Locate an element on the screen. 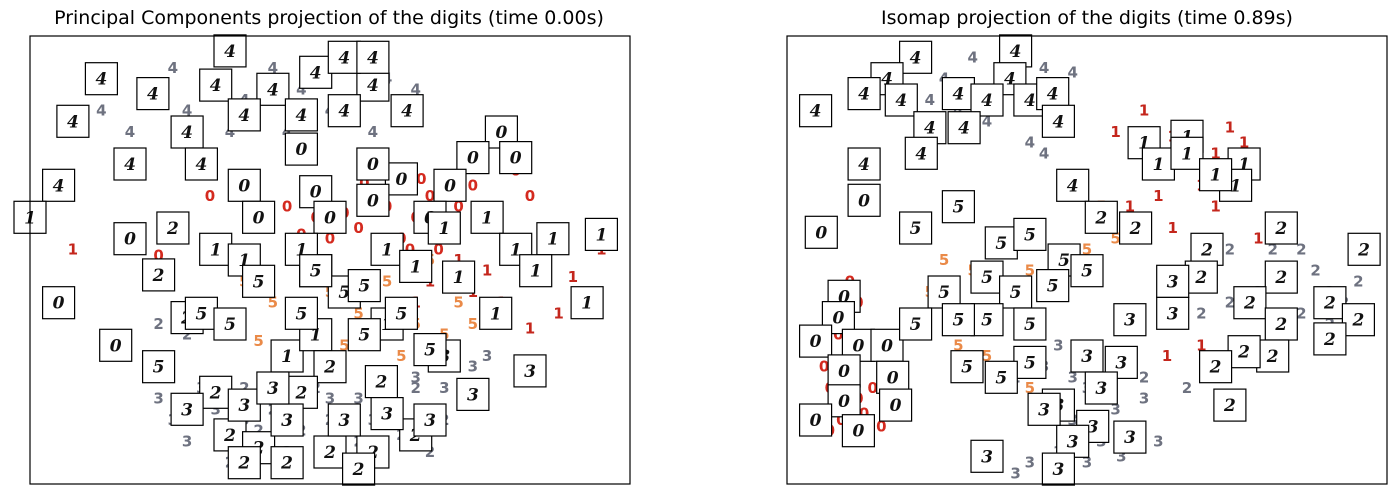  digit-thumbnail: 0 is located at coordinates (895, 405).